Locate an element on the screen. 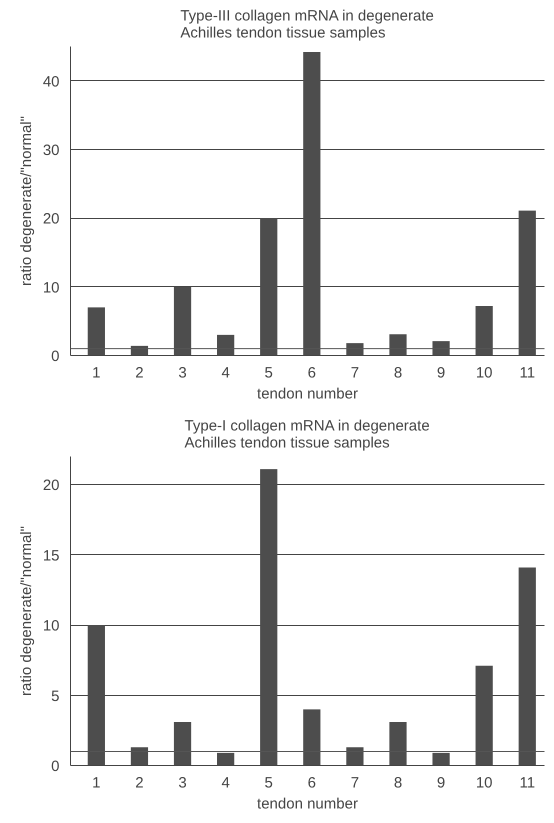  y-tick-label: 40 is located at coordinates (51, 81).